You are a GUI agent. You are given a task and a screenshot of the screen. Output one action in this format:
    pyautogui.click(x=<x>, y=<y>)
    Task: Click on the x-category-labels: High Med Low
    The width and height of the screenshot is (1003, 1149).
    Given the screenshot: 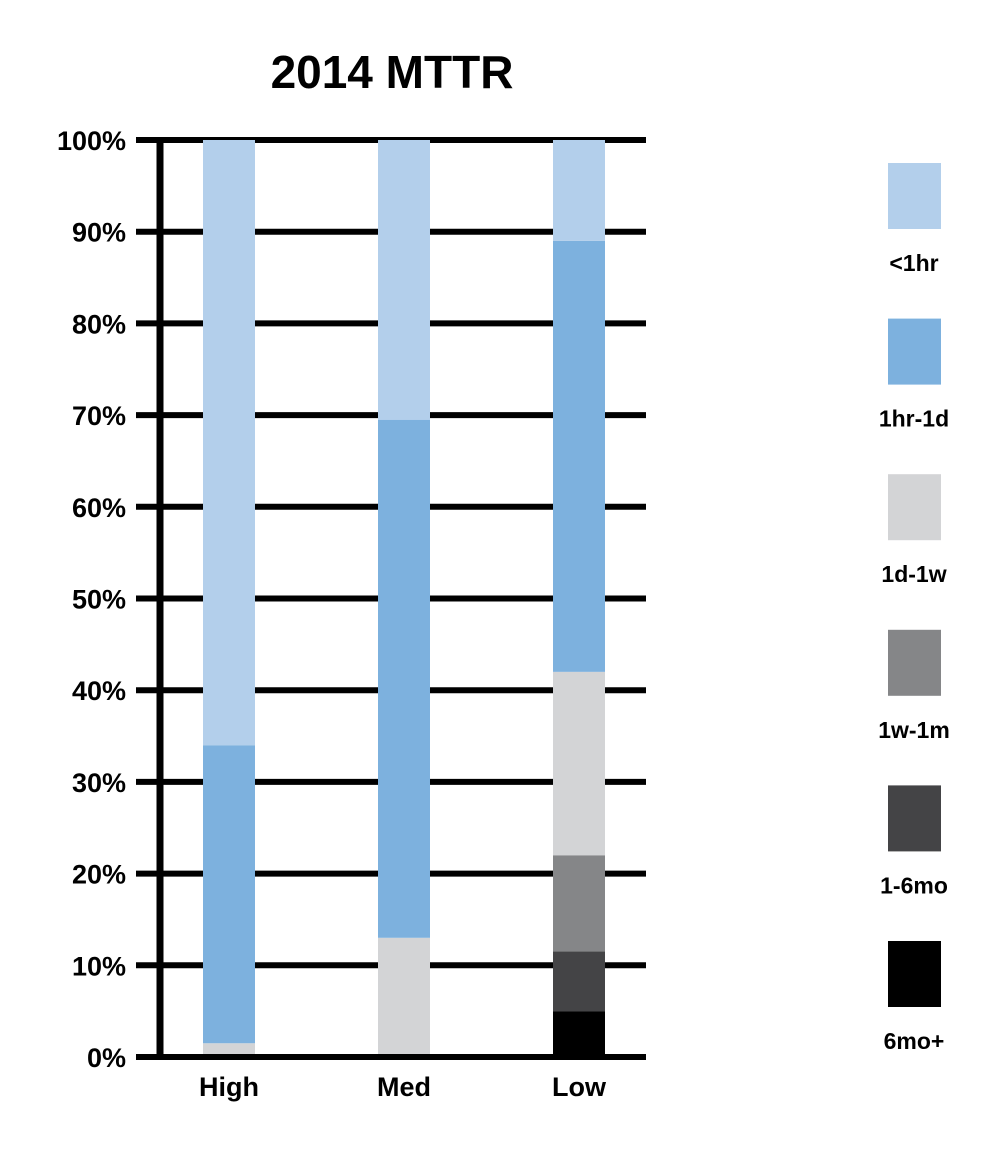 What is the action you would take?
    pyautogui.click(x=403, y=1087)
    